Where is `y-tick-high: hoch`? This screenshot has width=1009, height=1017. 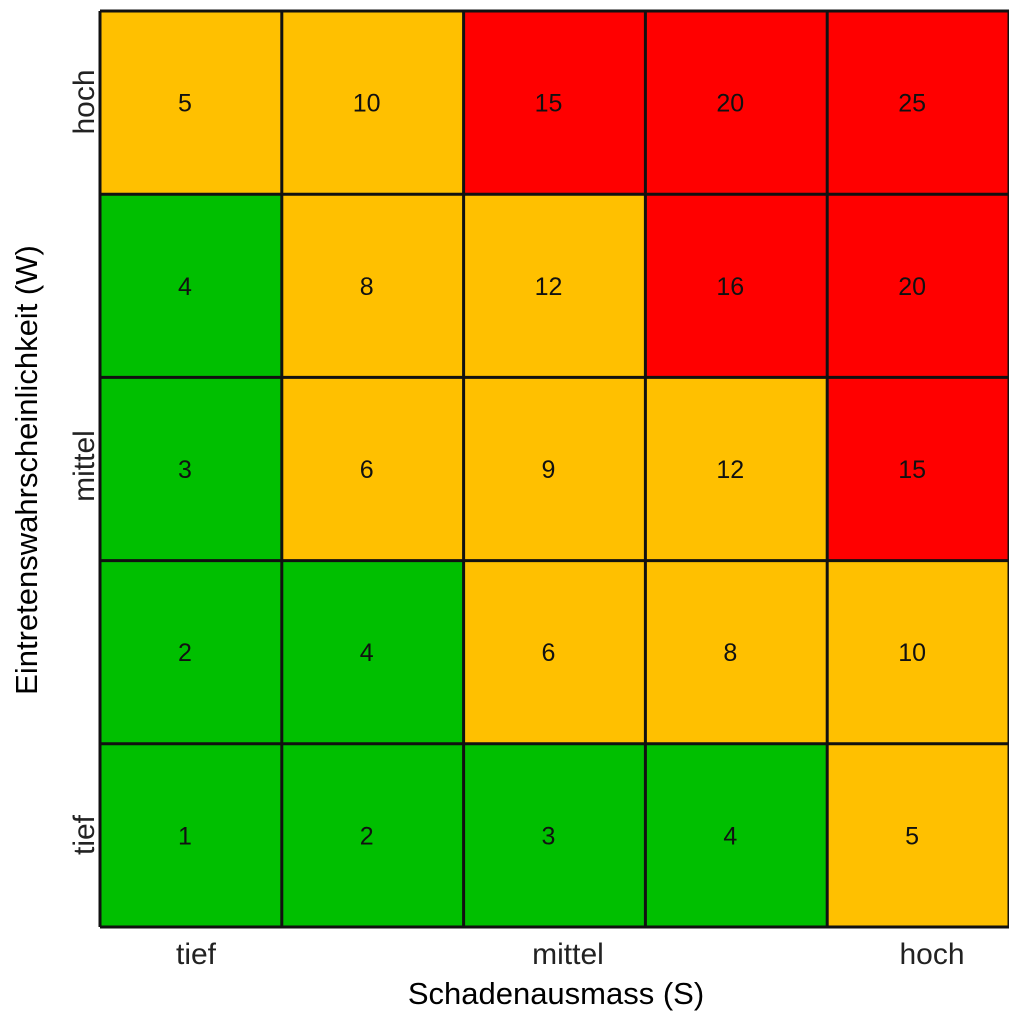
y-tick-high: hoch is located at coordinates (84, 101).